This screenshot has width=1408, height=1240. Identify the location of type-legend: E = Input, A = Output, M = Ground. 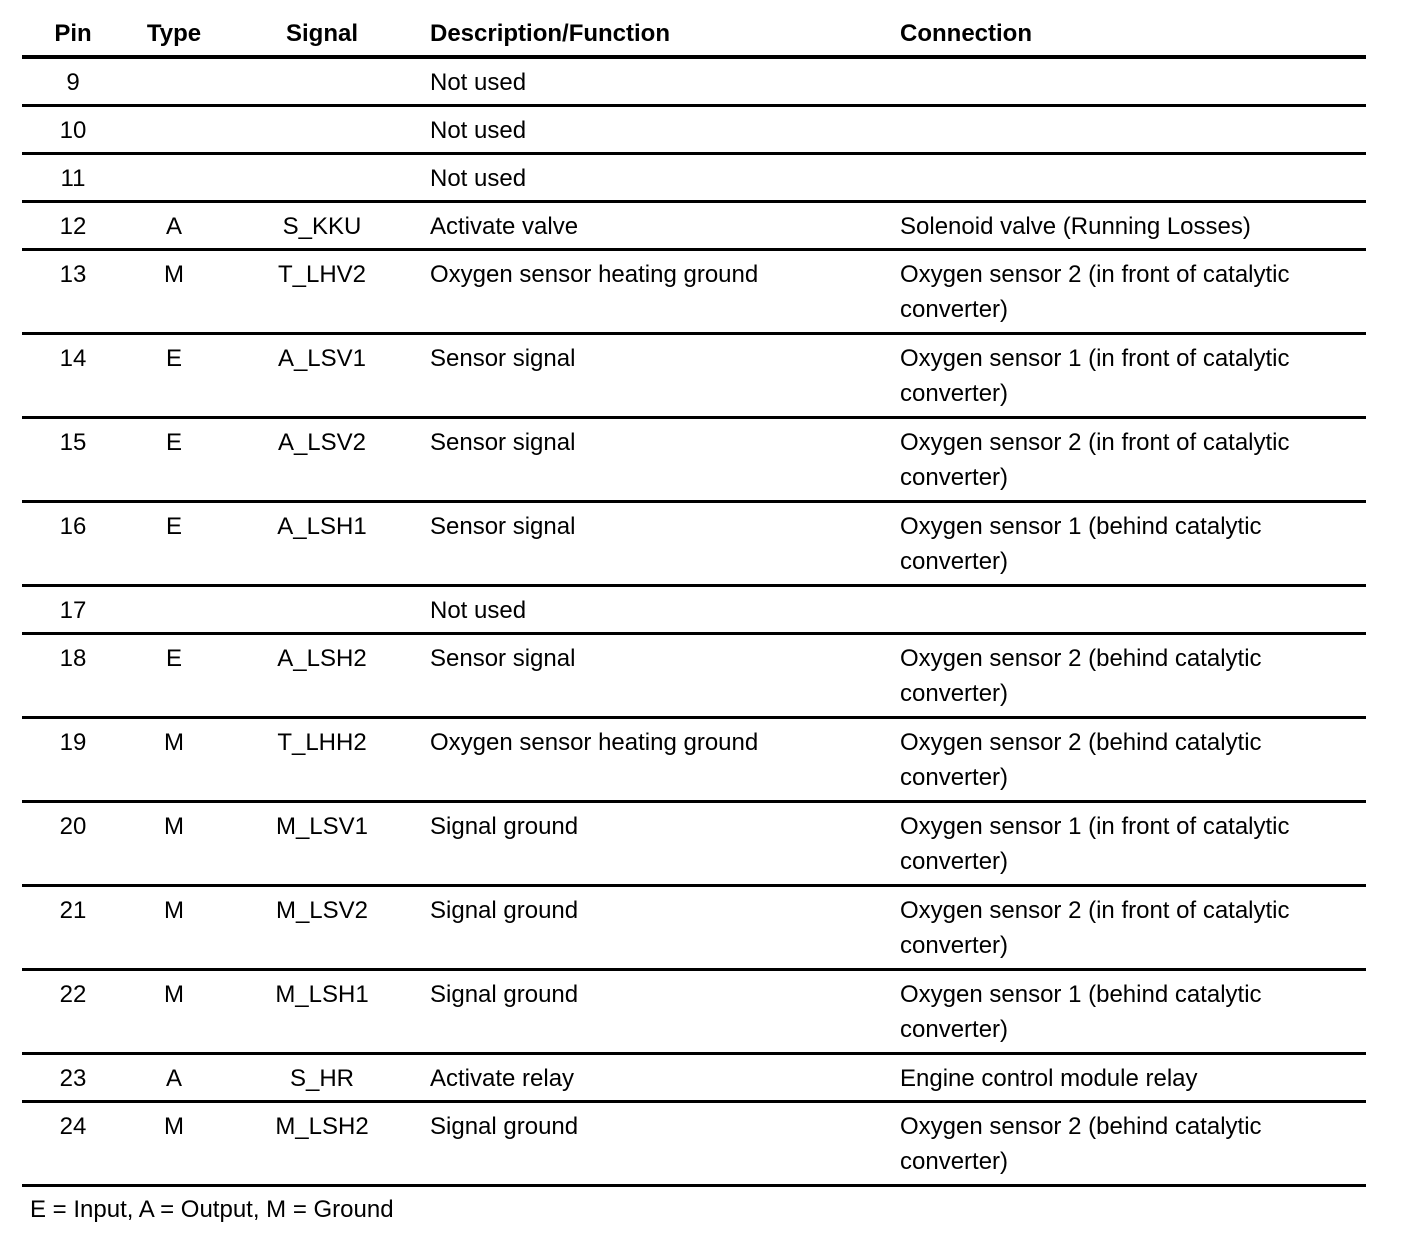
(212, 1209).